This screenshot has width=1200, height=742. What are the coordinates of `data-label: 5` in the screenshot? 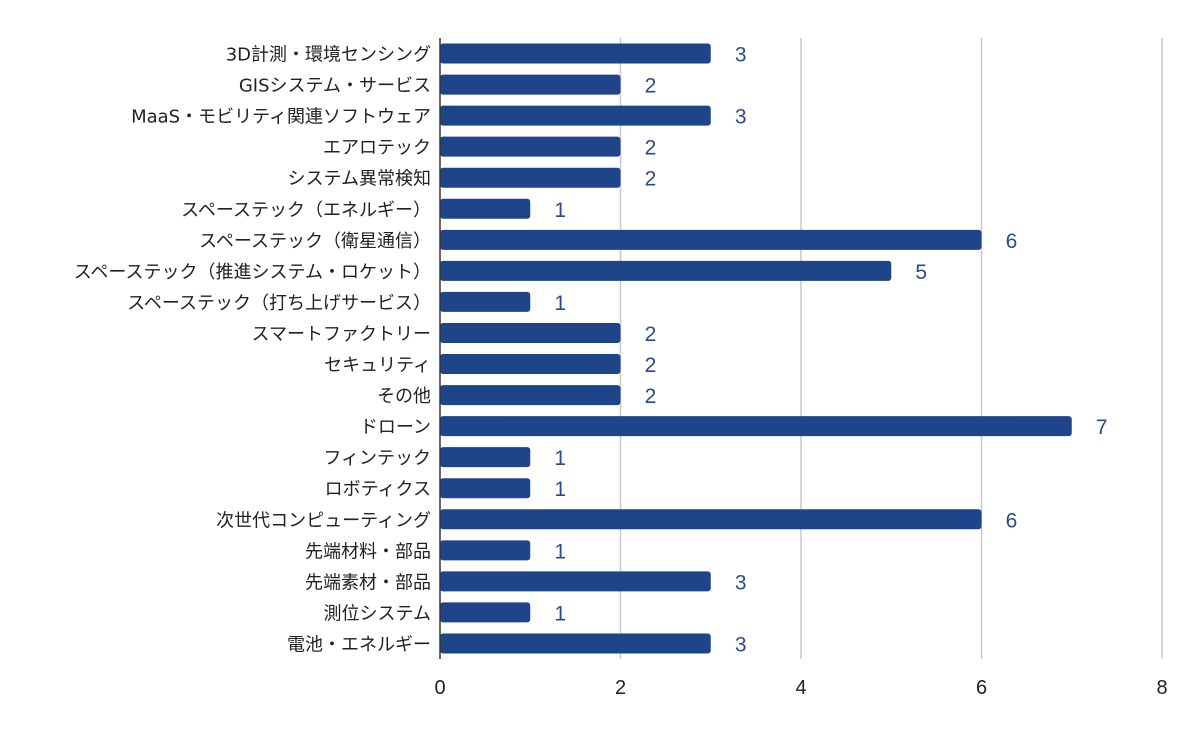 It's located at (921, 272).